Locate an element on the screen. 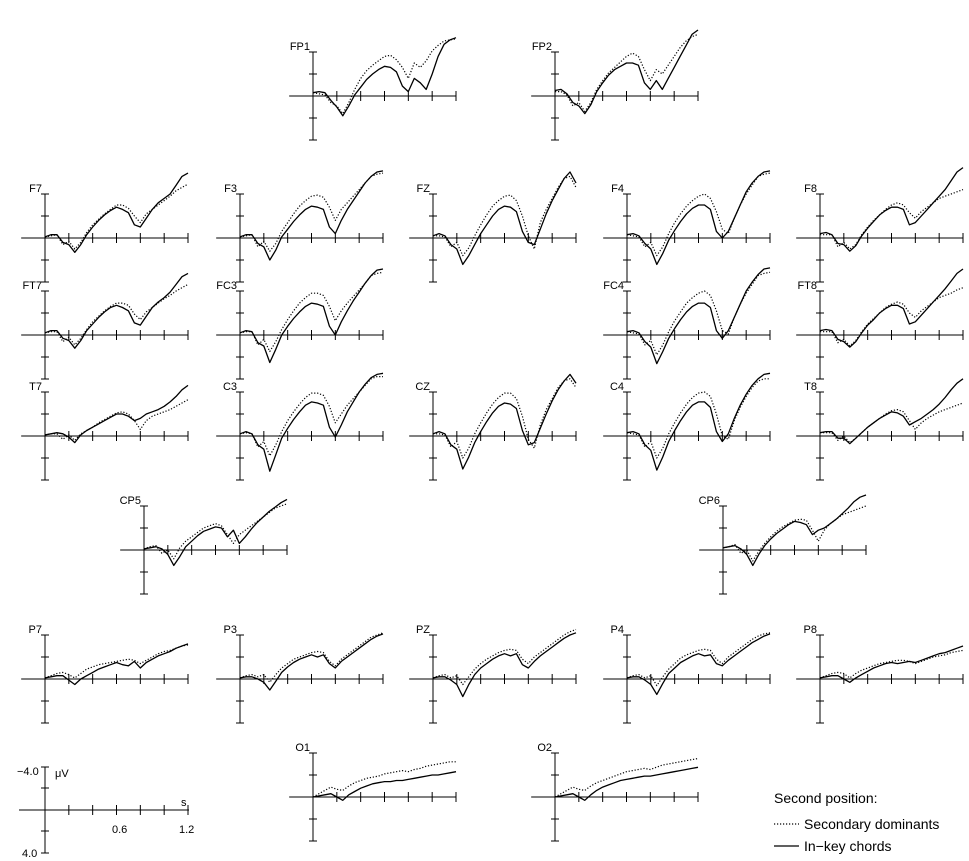 This screenshot has width=969, height=861. panel-cp5: CP5 is located at coordinates (204, 545).